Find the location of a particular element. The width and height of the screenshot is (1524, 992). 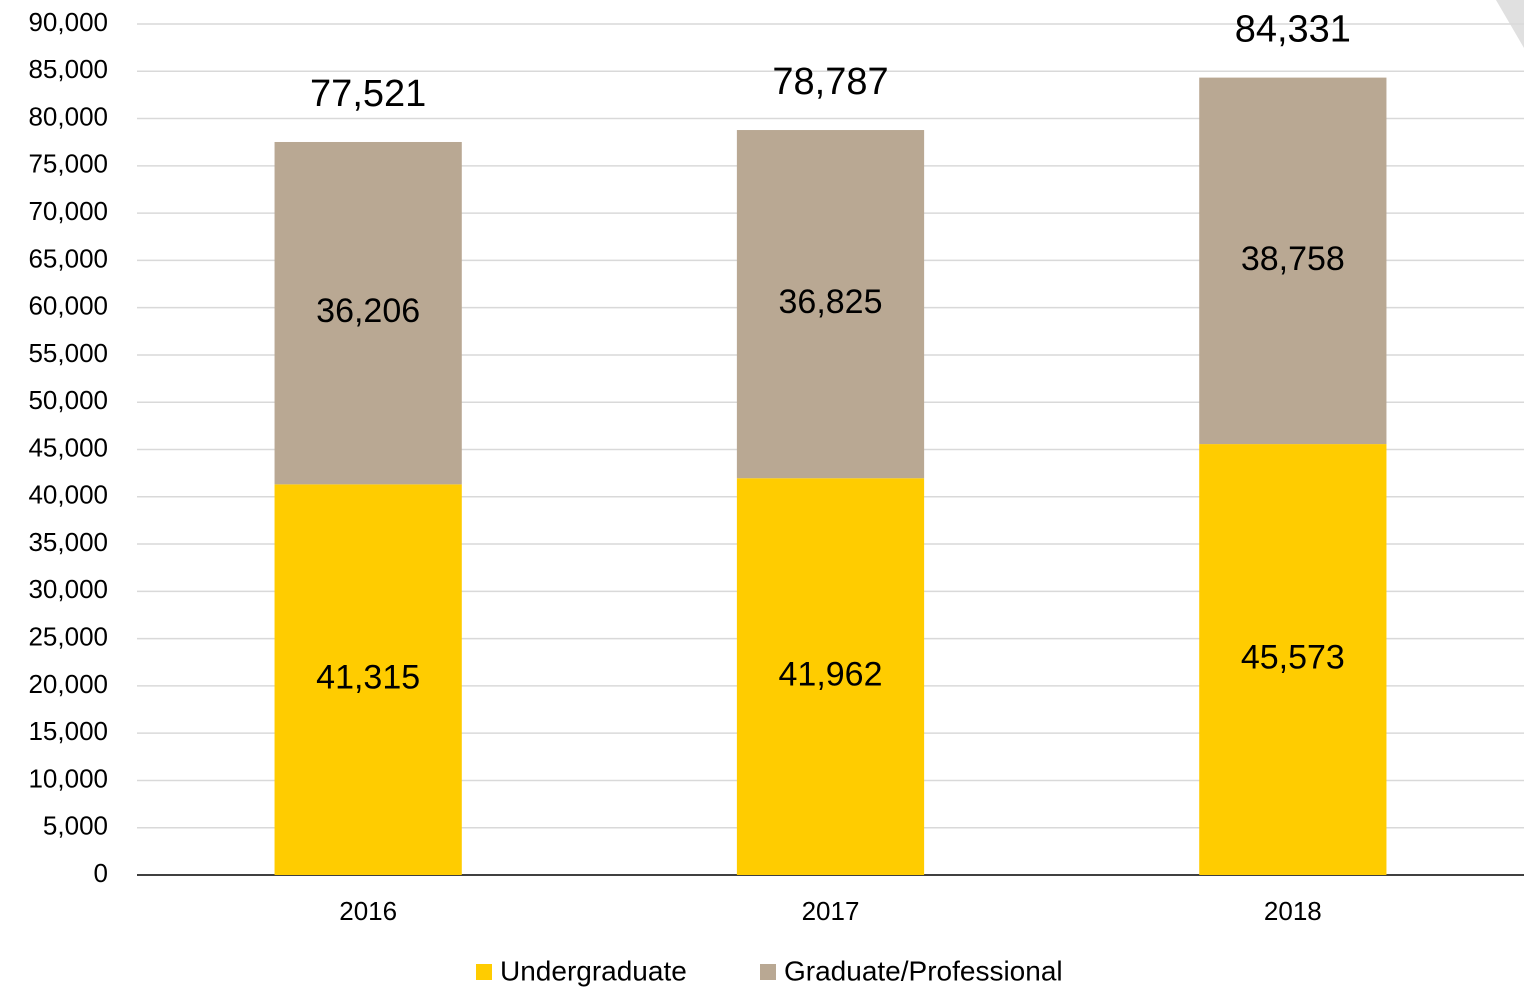

x-tick-label: 2016 is located at coordinates (368, 911).